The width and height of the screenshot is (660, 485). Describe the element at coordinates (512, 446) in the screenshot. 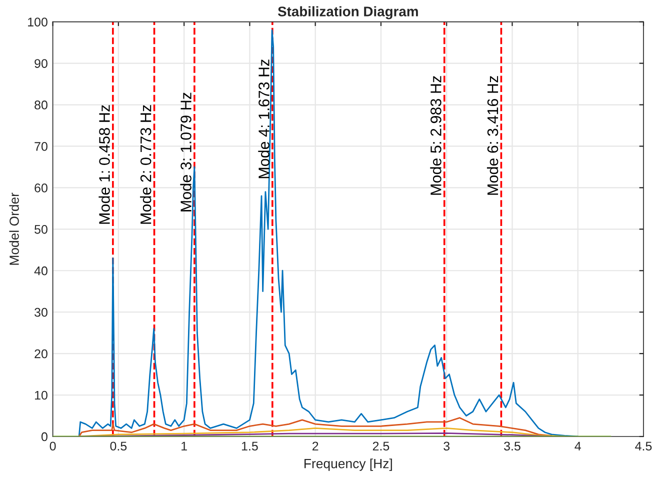

I see `x-tick-label: 3.5` at that location.